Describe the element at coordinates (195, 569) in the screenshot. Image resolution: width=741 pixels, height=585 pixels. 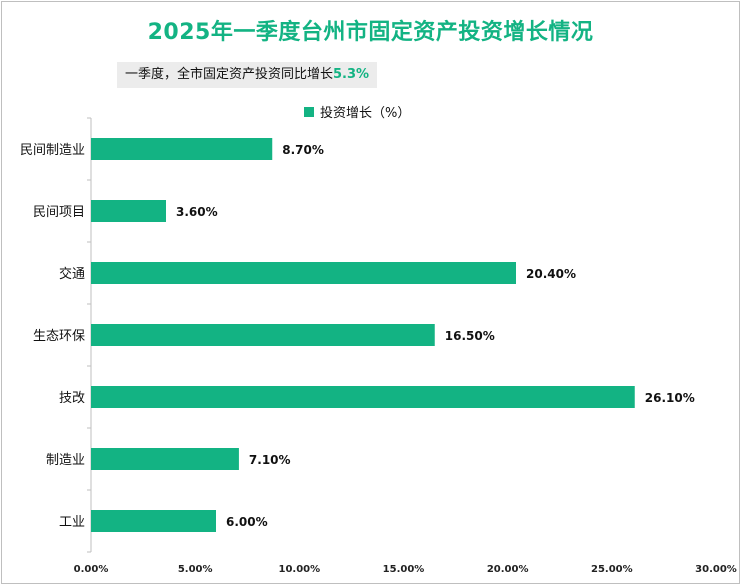
I see `x-tick-label: 5.00%` at that location.